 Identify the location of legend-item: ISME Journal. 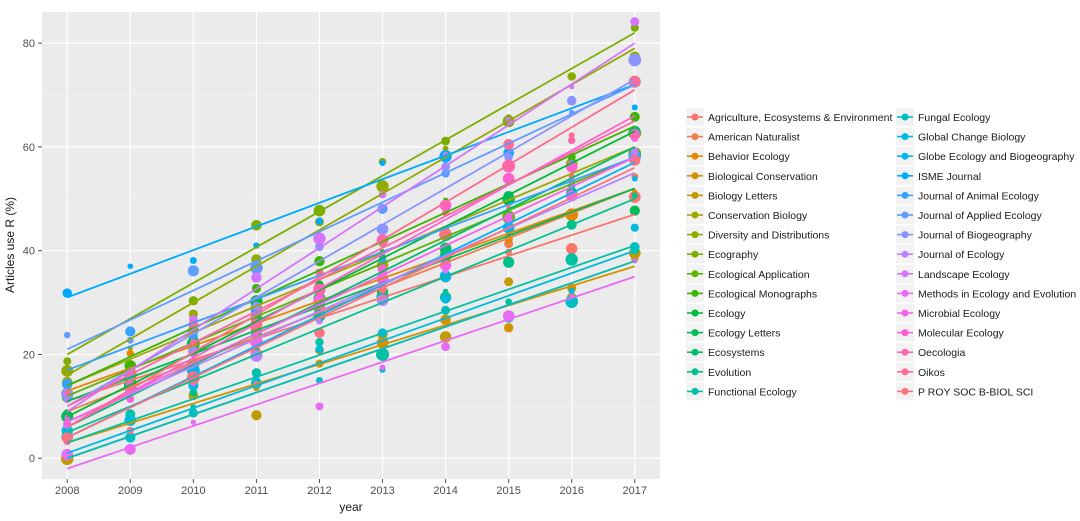
(938, 175).